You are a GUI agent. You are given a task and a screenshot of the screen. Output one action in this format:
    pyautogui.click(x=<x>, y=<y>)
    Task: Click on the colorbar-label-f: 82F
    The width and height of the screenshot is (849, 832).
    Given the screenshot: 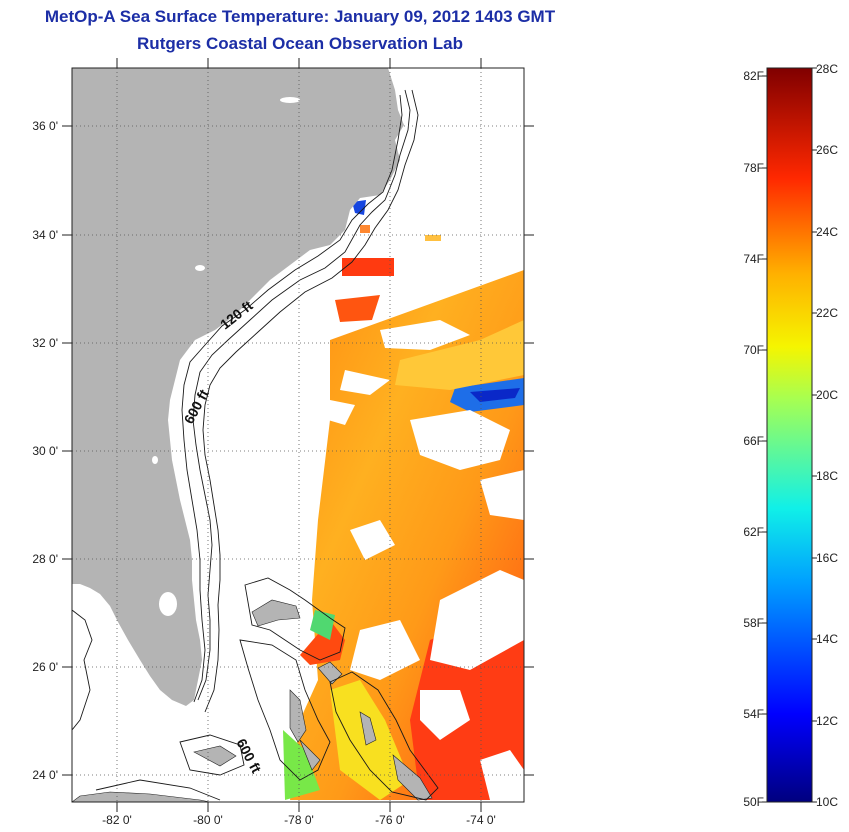 What is the action you would take?
    pyautogui.click(x=753, y=76)
    